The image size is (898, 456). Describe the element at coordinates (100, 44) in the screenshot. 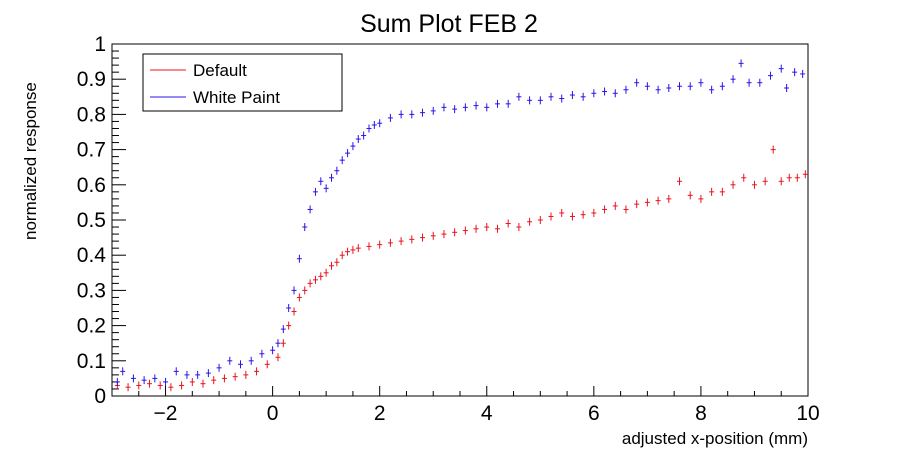

I see `y-tick-label: 1` at that location.